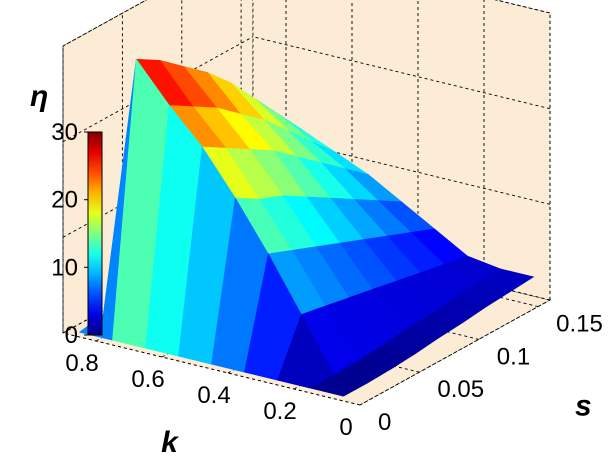 The width and height of the screenshot is (611, 463). What do you see at coordinates (211, 369) in the screenshot?
I see `floor-grid-s-line` at bounding box center [211, 369].